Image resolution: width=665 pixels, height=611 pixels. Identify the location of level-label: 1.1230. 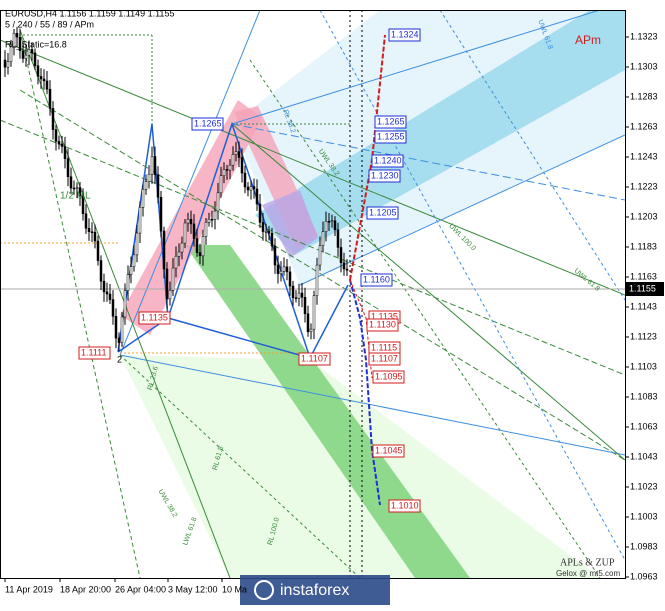
(385, 175).